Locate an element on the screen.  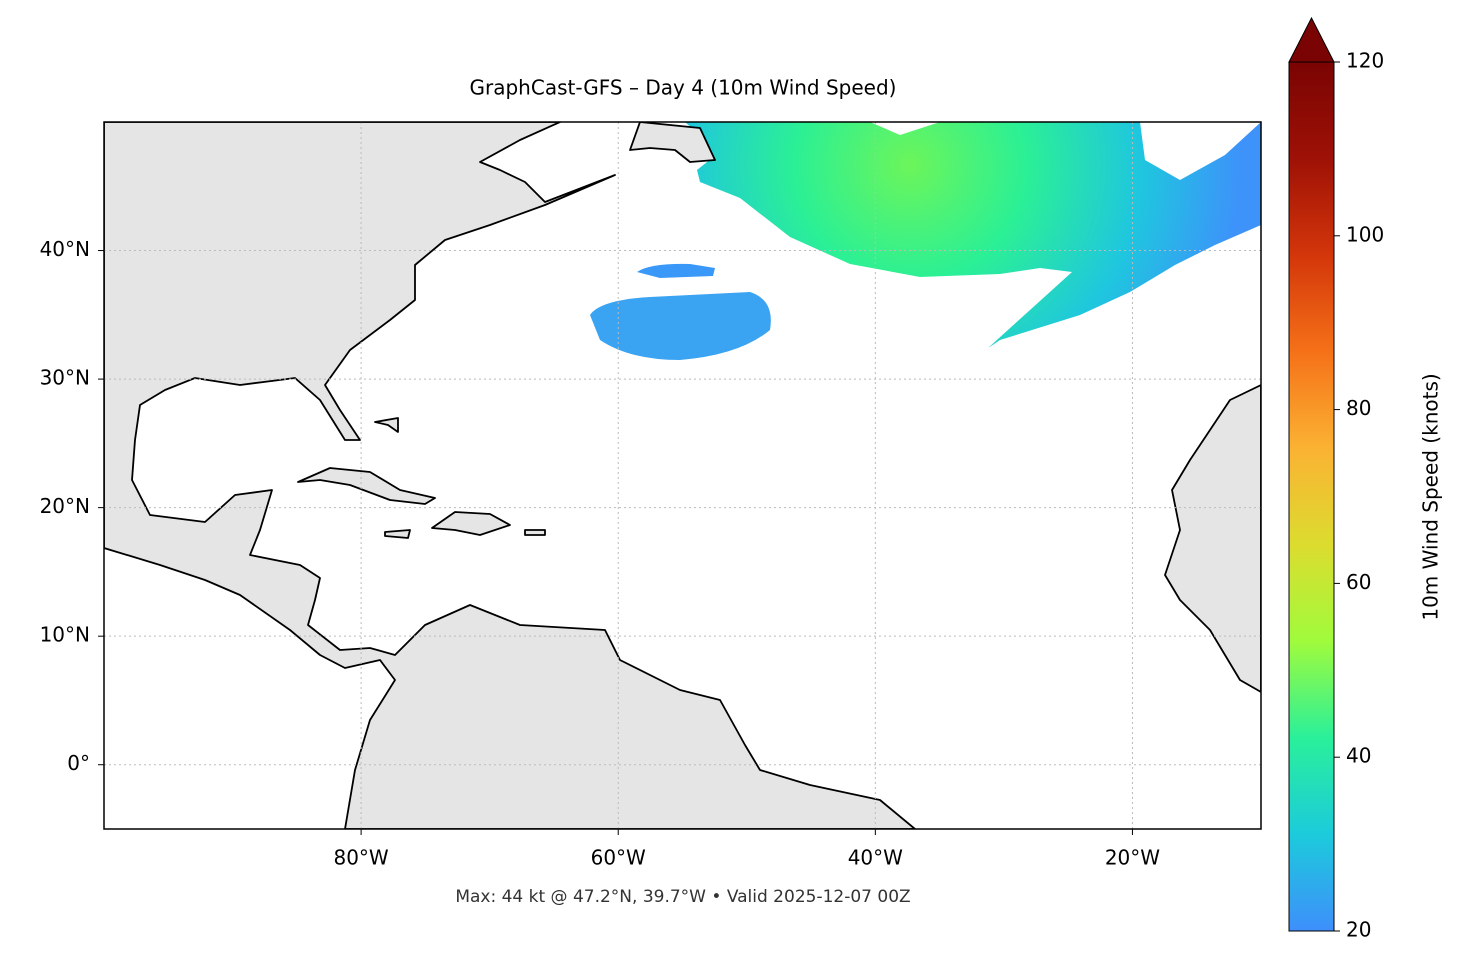
colorbar-tick-label: 80 is located at coordinates (1358, 408).